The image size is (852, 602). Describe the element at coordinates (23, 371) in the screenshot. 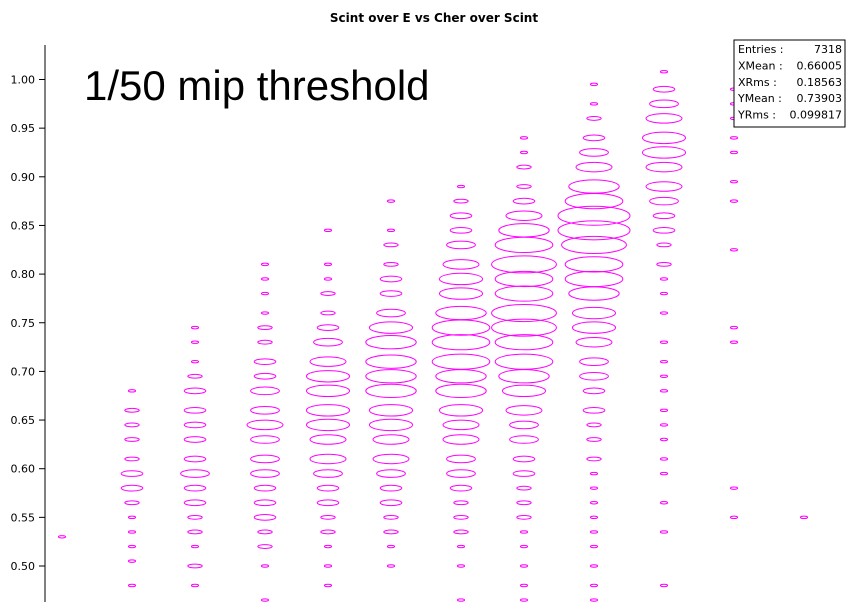

I see `y-tick-label: 0.70` at that location.